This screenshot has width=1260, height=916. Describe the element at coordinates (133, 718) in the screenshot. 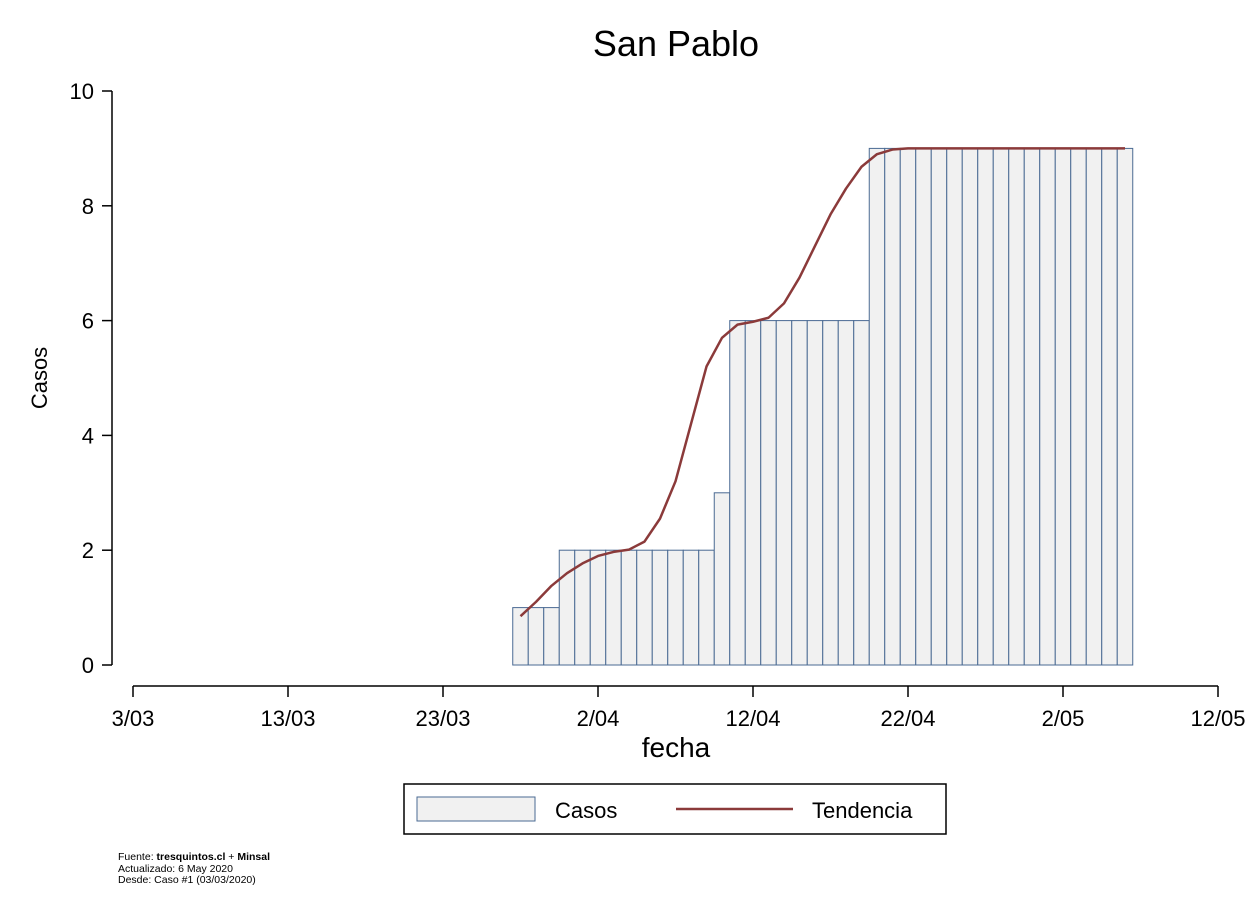

I see `x-tick-label: 3/03` at that location.